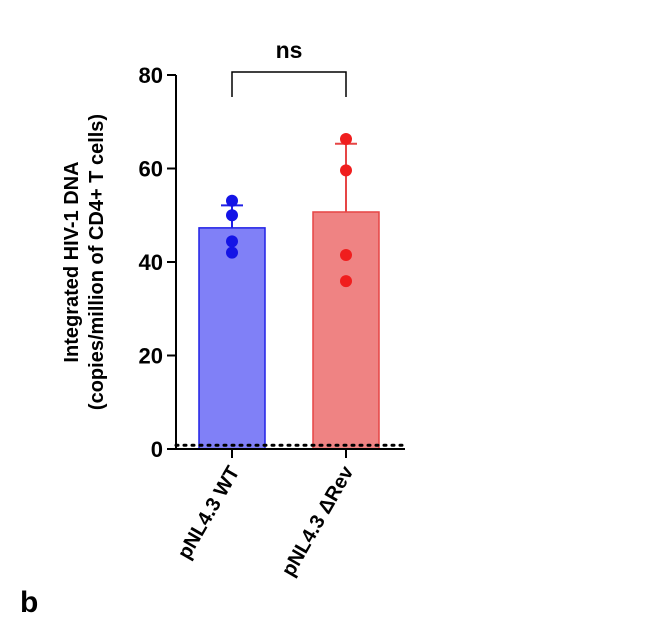 The image size is (647, 619). What do you see at coordinates (151, 356) in the screenshot?
I see `y-tick-label: 20` at bounding box center [151, 356].